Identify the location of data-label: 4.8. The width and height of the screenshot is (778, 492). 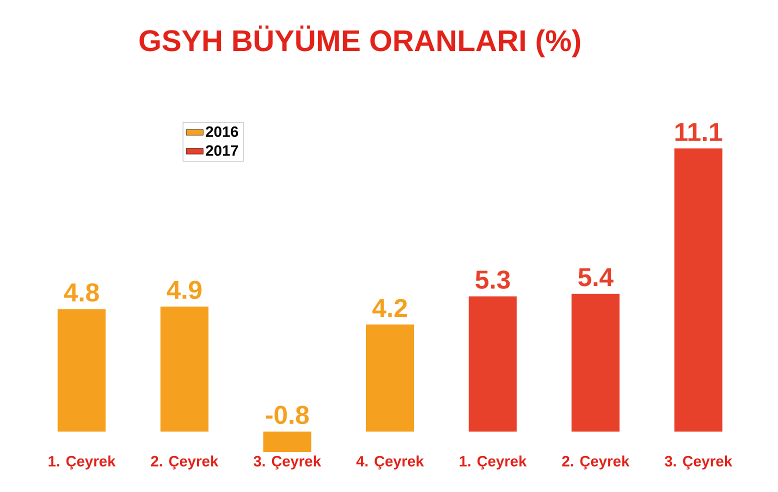
(81, 292).